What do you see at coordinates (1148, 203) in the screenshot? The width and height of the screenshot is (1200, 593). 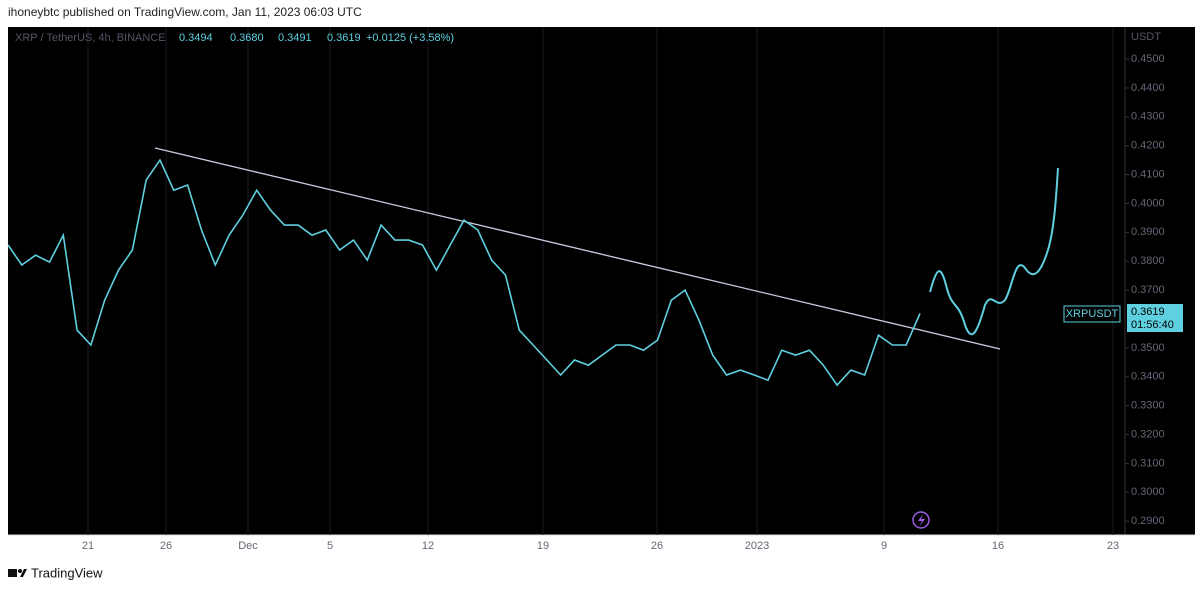 I see `y-tick-label: 0.4000` at bounding box center [1148, 203].